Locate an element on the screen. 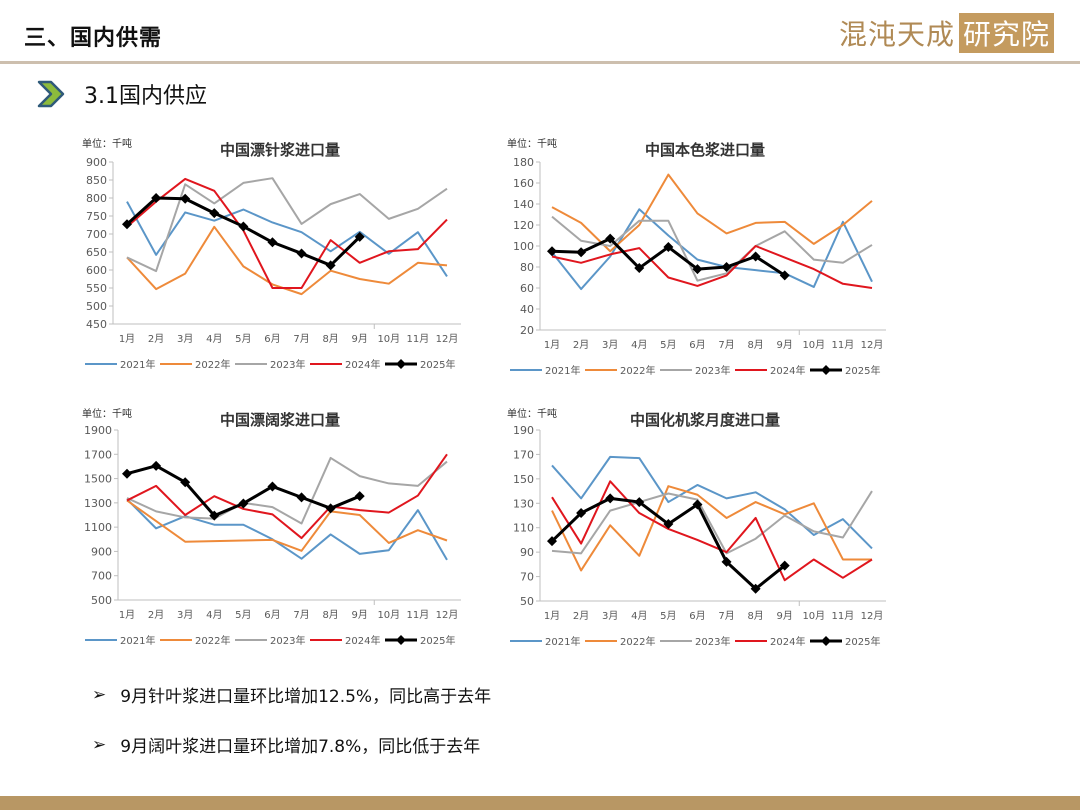 This screenshot has width=1080, height=810. unit-label: 单位：千吨 is located at coordinates (107, 413).